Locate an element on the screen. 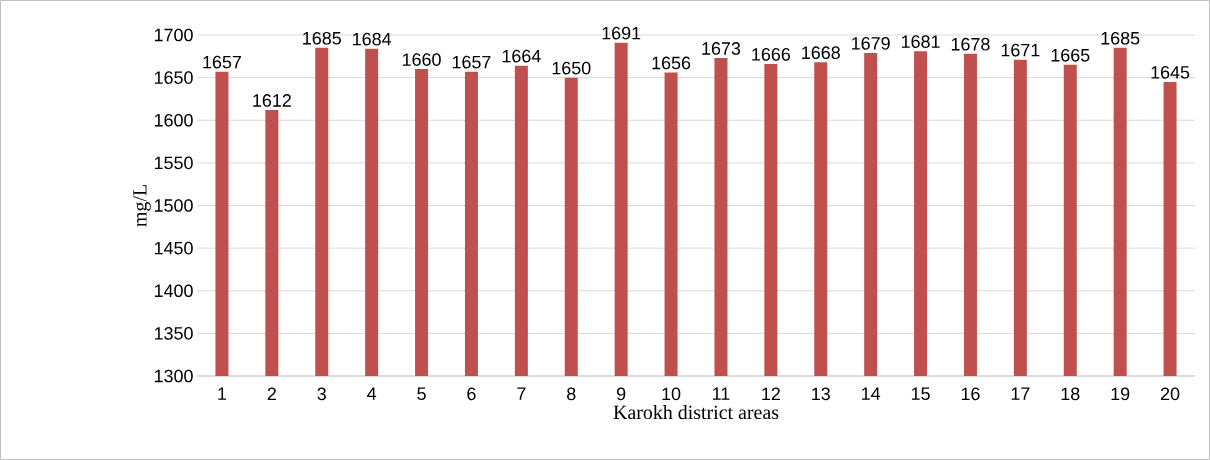 Image resolution: width=1210 pixels, height=460 pixels. x-tick-label: 6 is located at coordinates (471, 394).